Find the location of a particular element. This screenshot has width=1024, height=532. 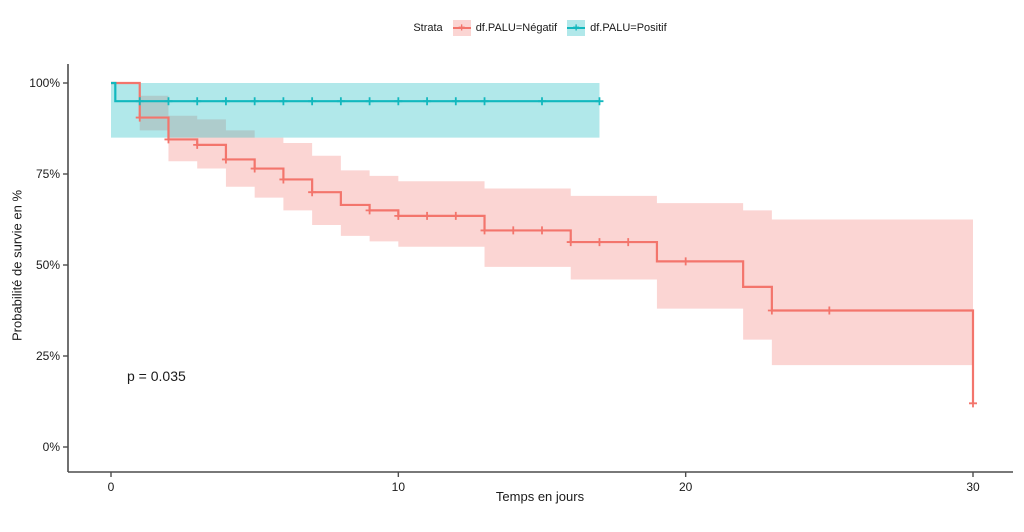

y-tick-label: 0% is located at coordinates (52, 447).